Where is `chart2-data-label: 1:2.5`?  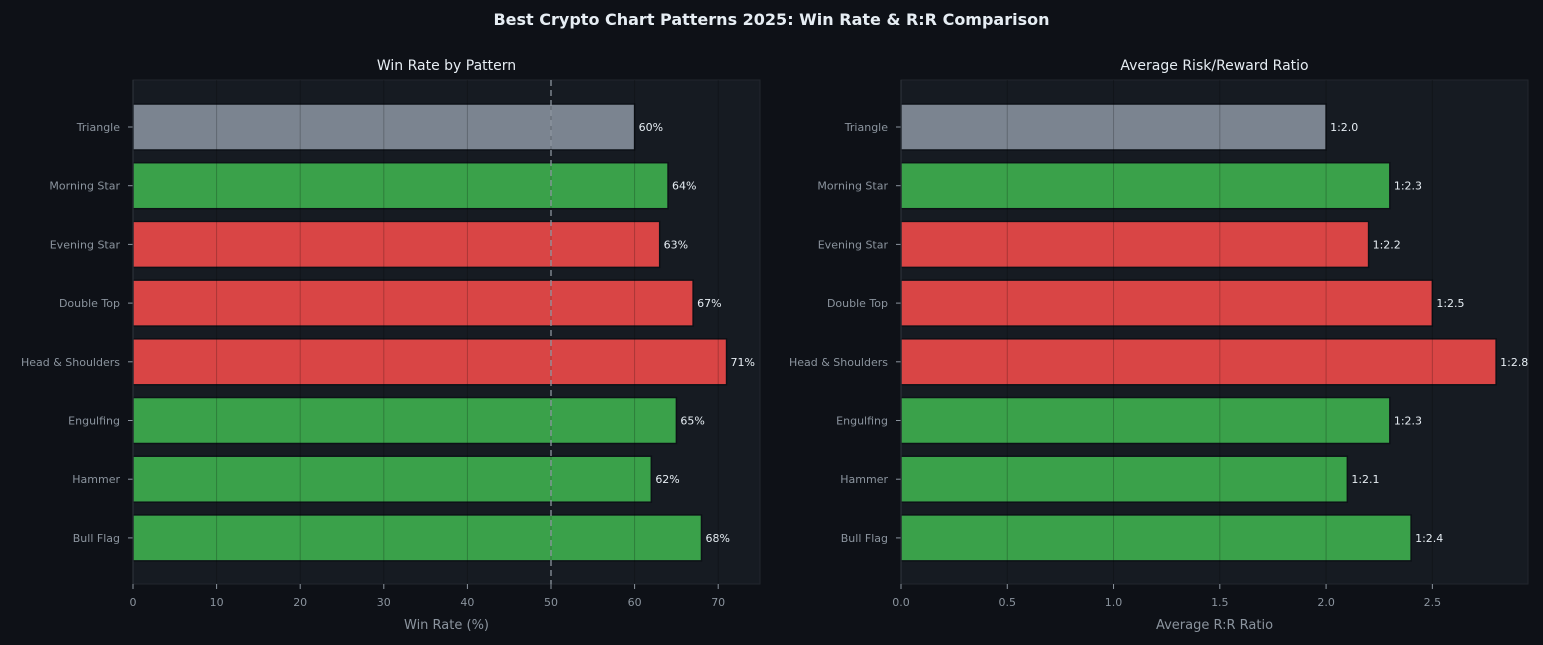 chart2-data-label: 1:2.5 is located at coordinates (1450, 303).